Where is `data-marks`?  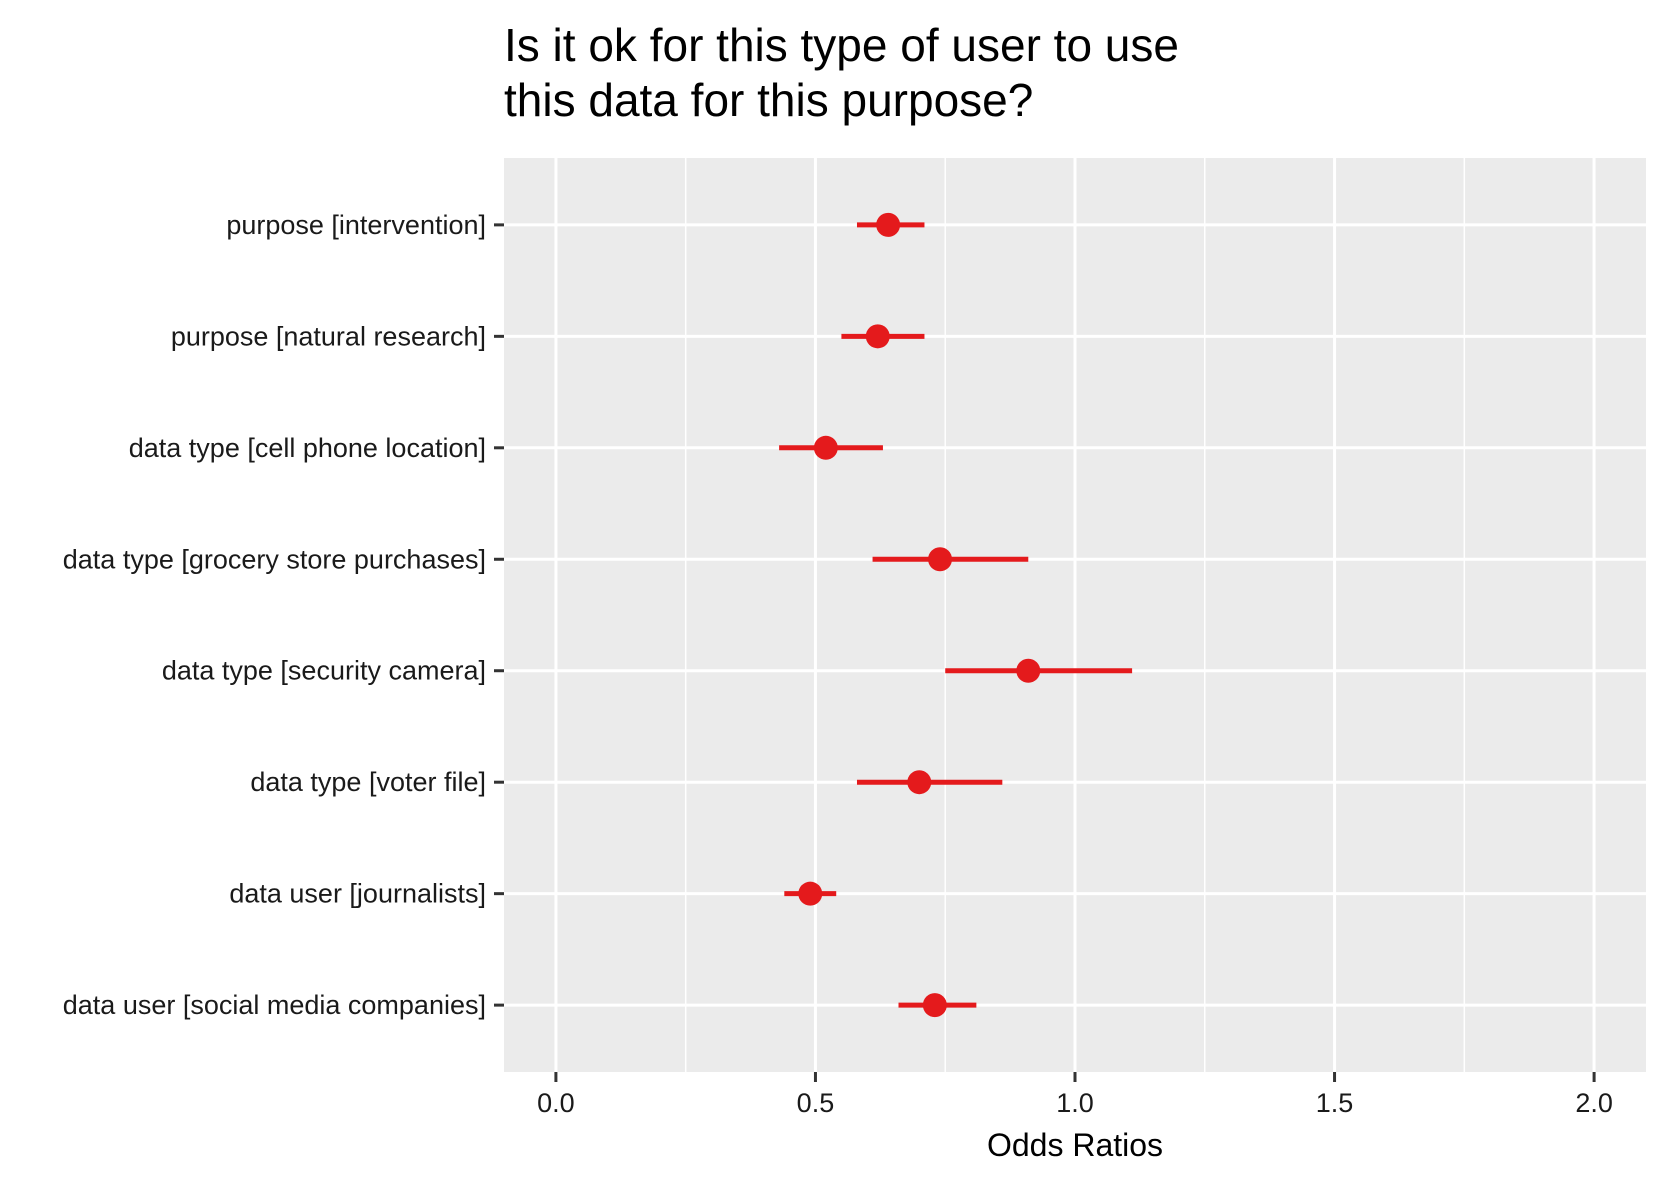
data-marks is located at coordinates (956, 615).